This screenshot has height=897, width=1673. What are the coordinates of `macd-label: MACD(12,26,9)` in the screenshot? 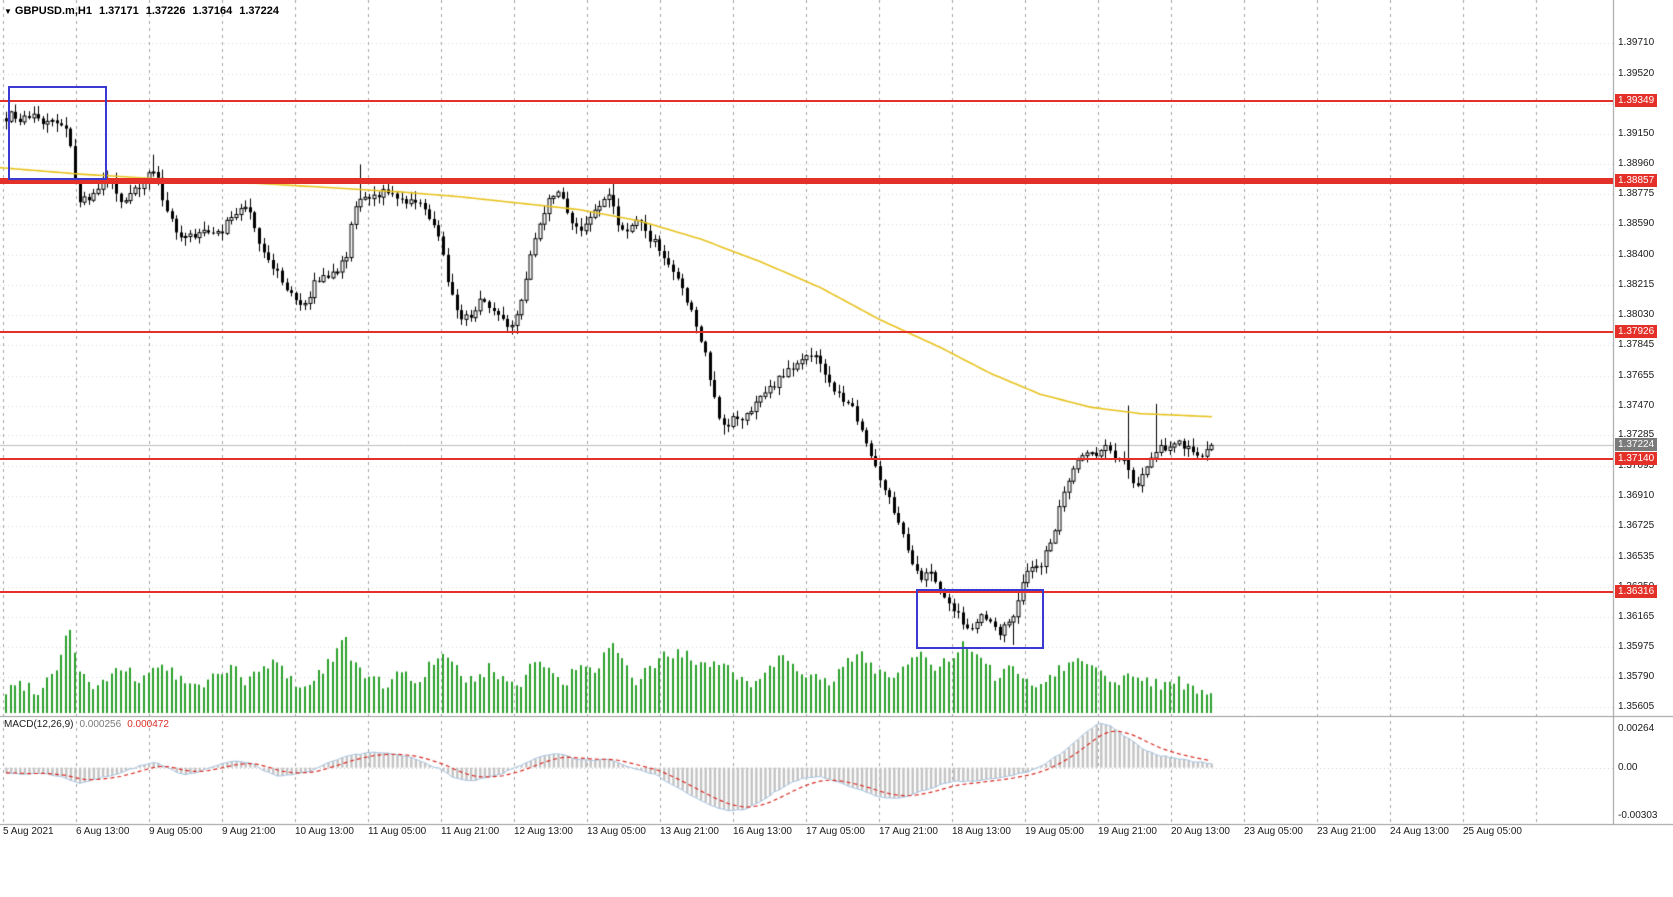 It's located at (39, 724).